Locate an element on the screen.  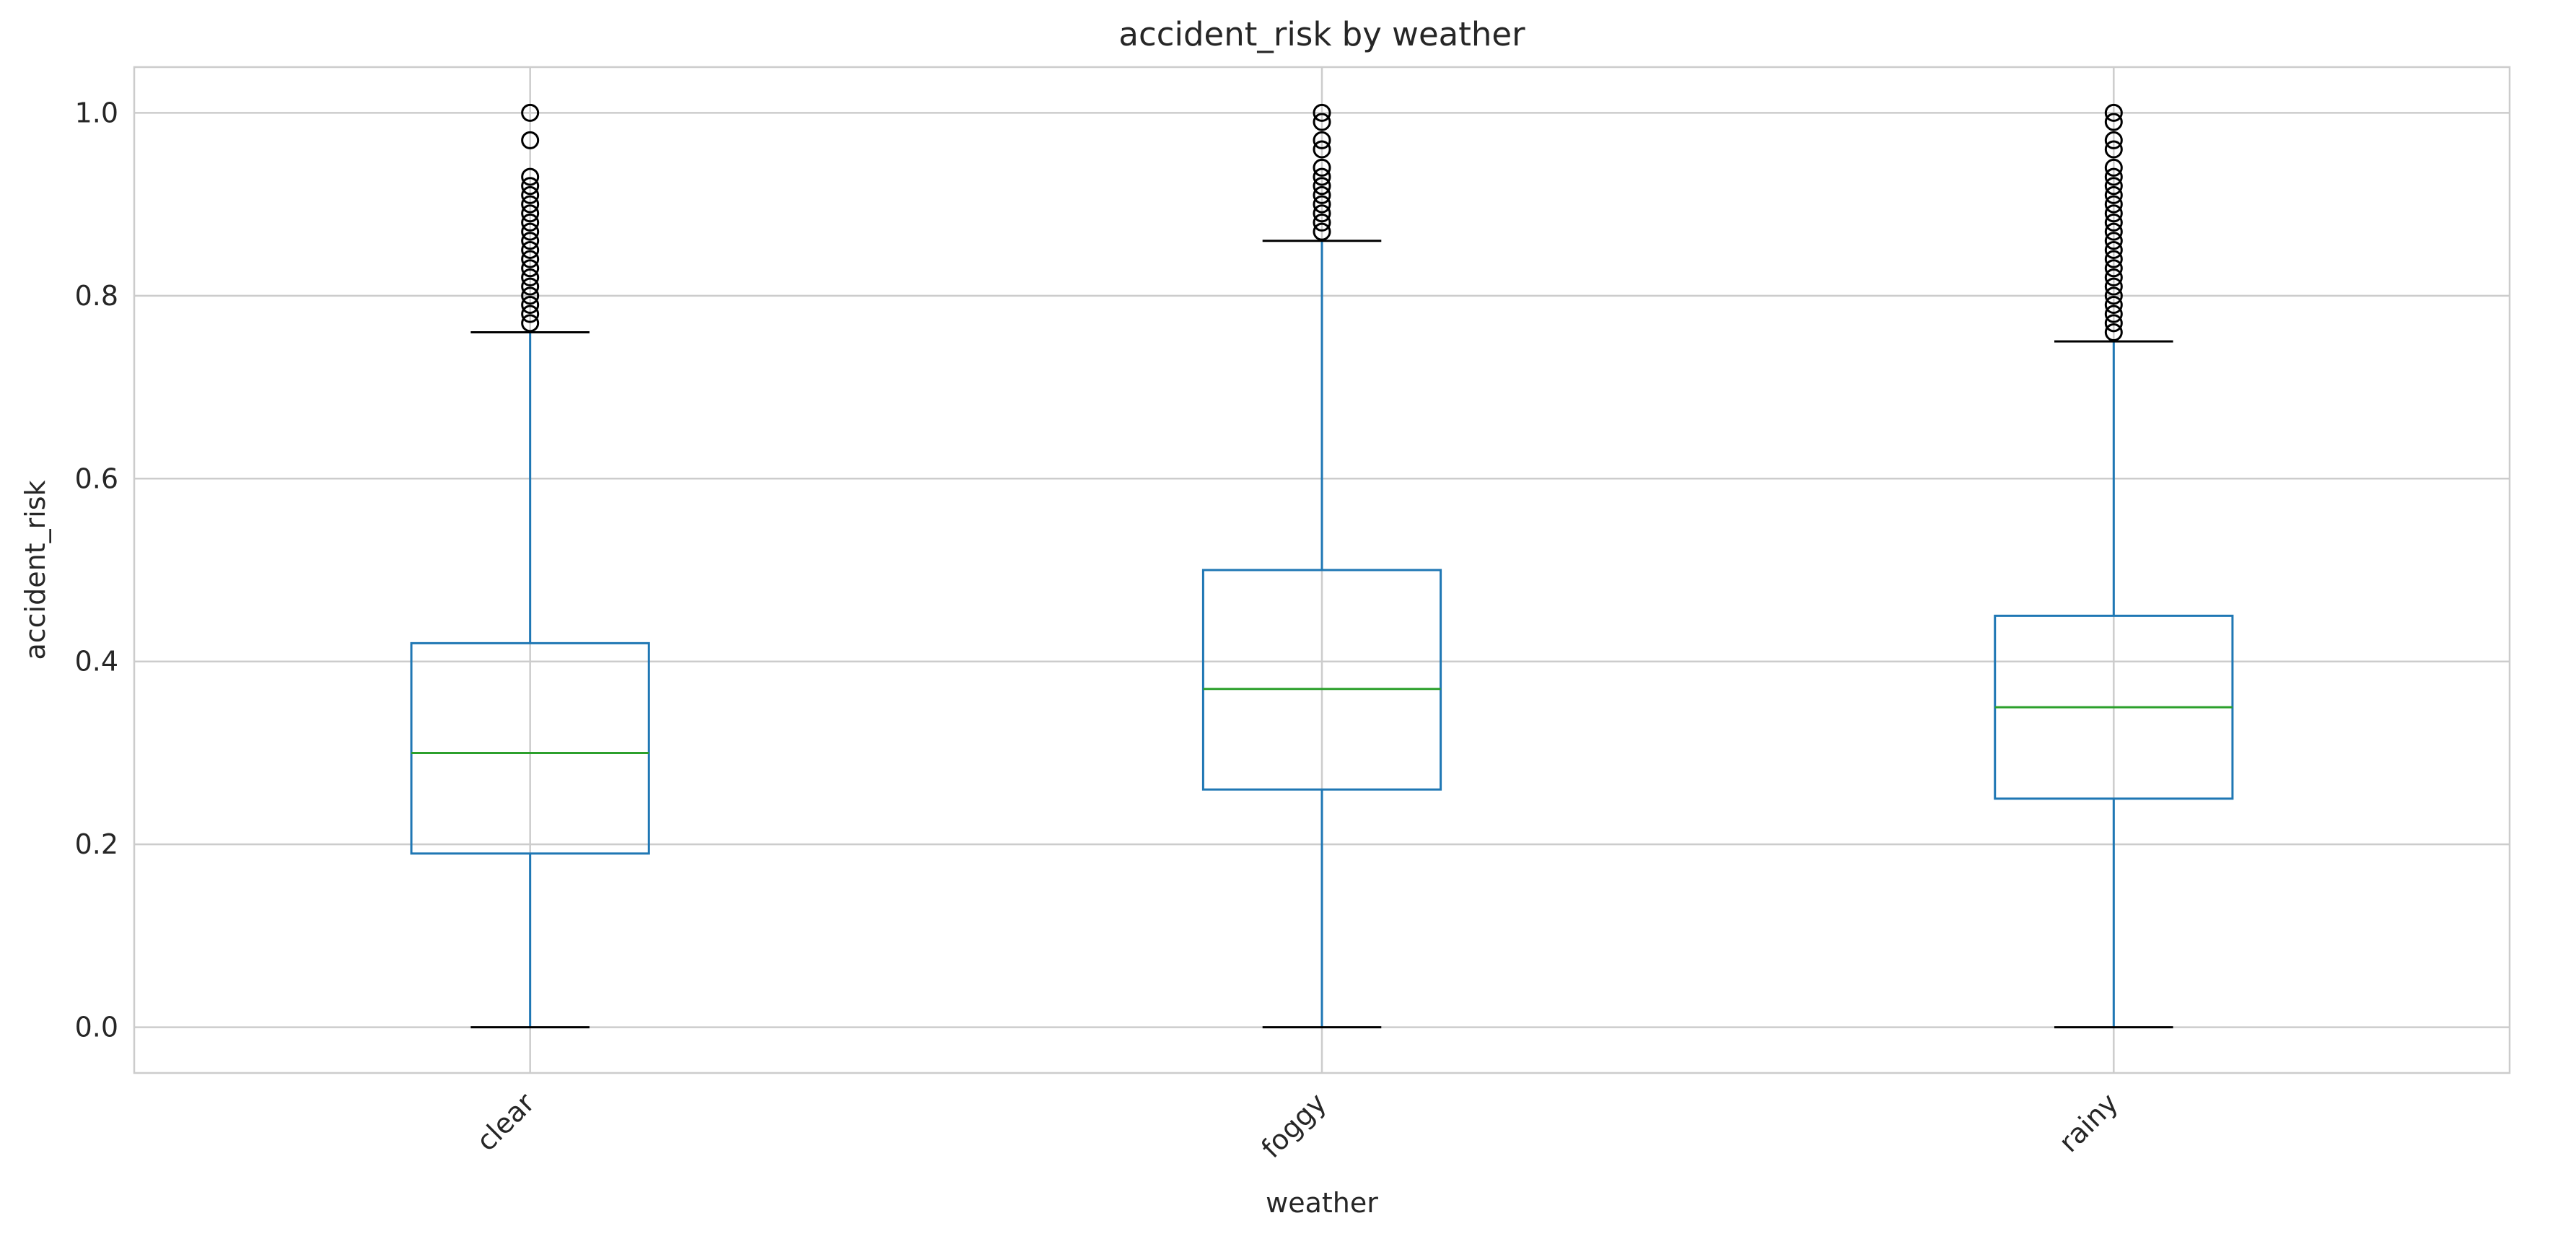
y-tick-label: 0.2 is located at coordinates (97, 844).